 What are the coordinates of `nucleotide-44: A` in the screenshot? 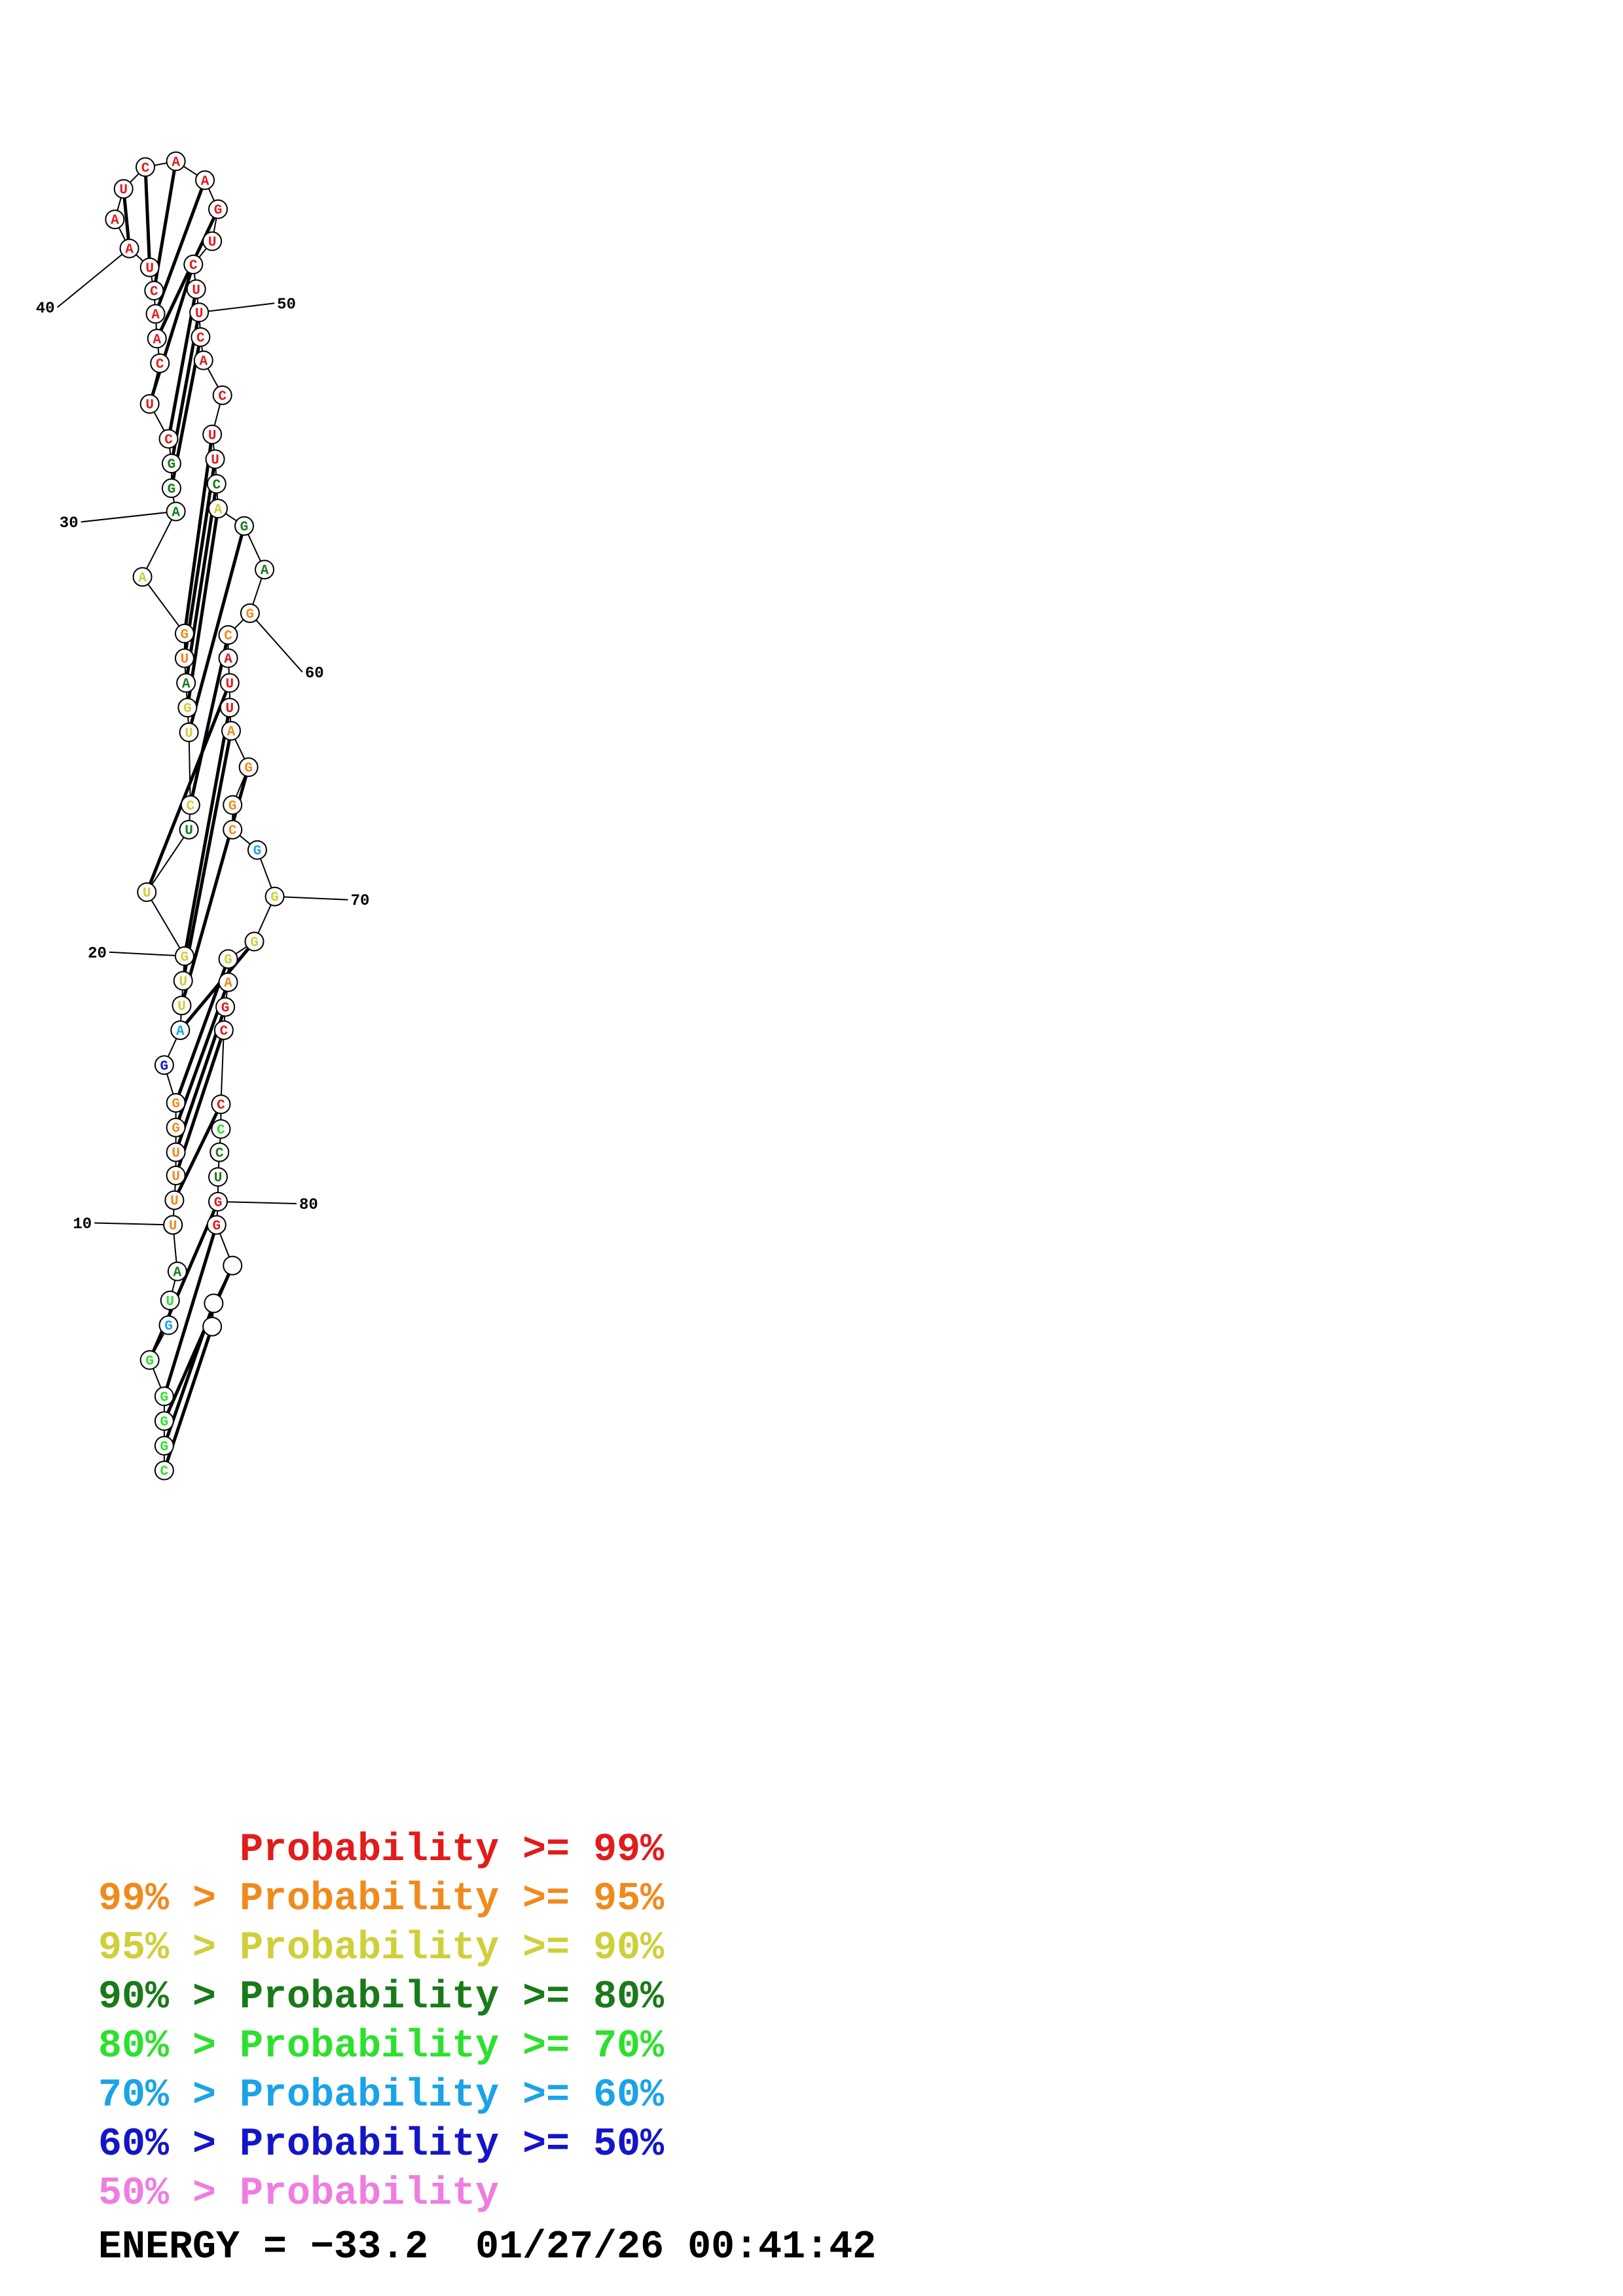 It's located at (176, 161).